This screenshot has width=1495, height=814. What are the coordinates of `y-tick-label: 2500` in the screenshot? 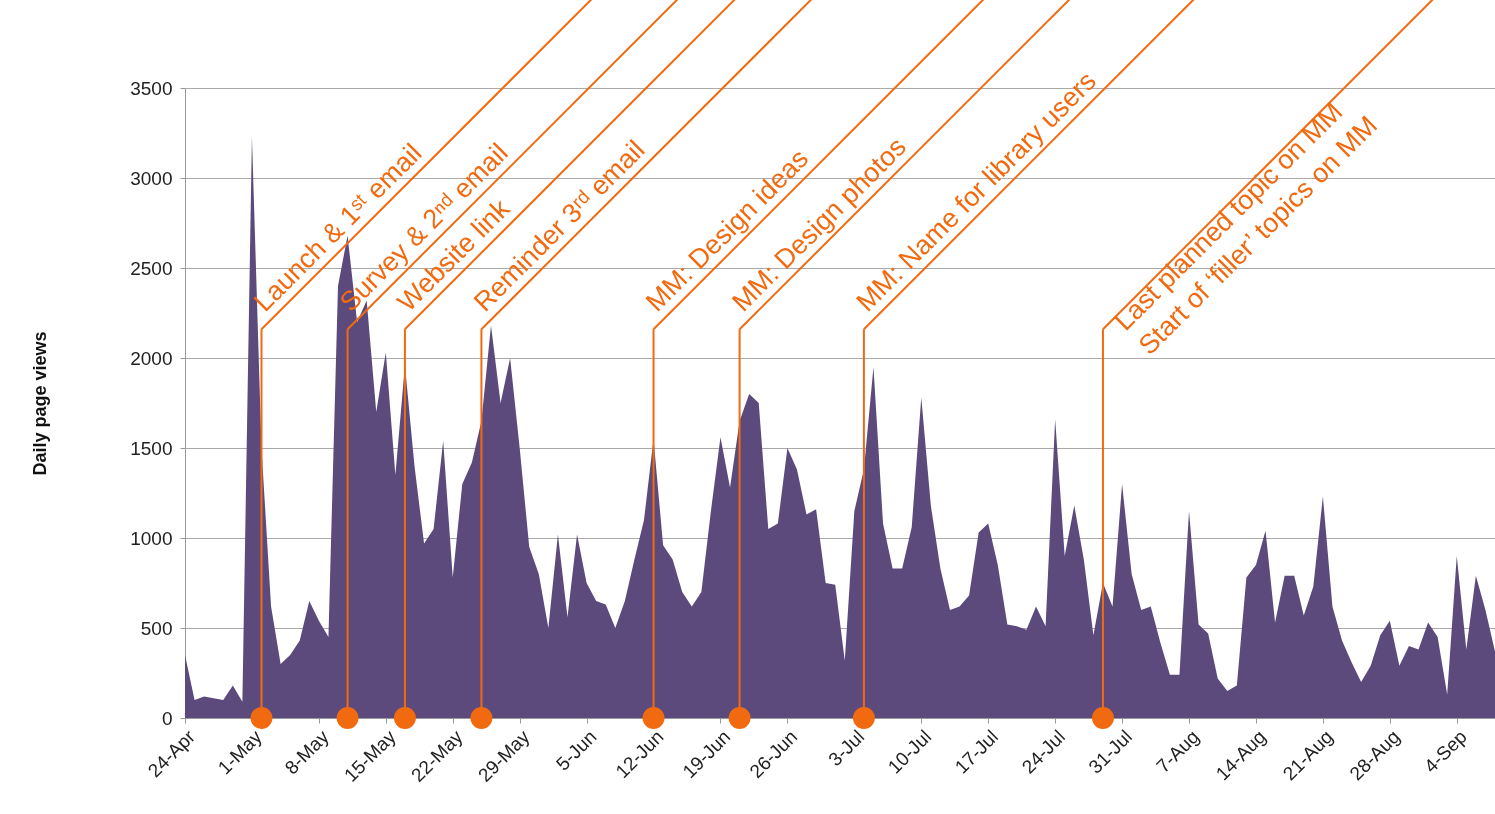 It's located at (151, 268).